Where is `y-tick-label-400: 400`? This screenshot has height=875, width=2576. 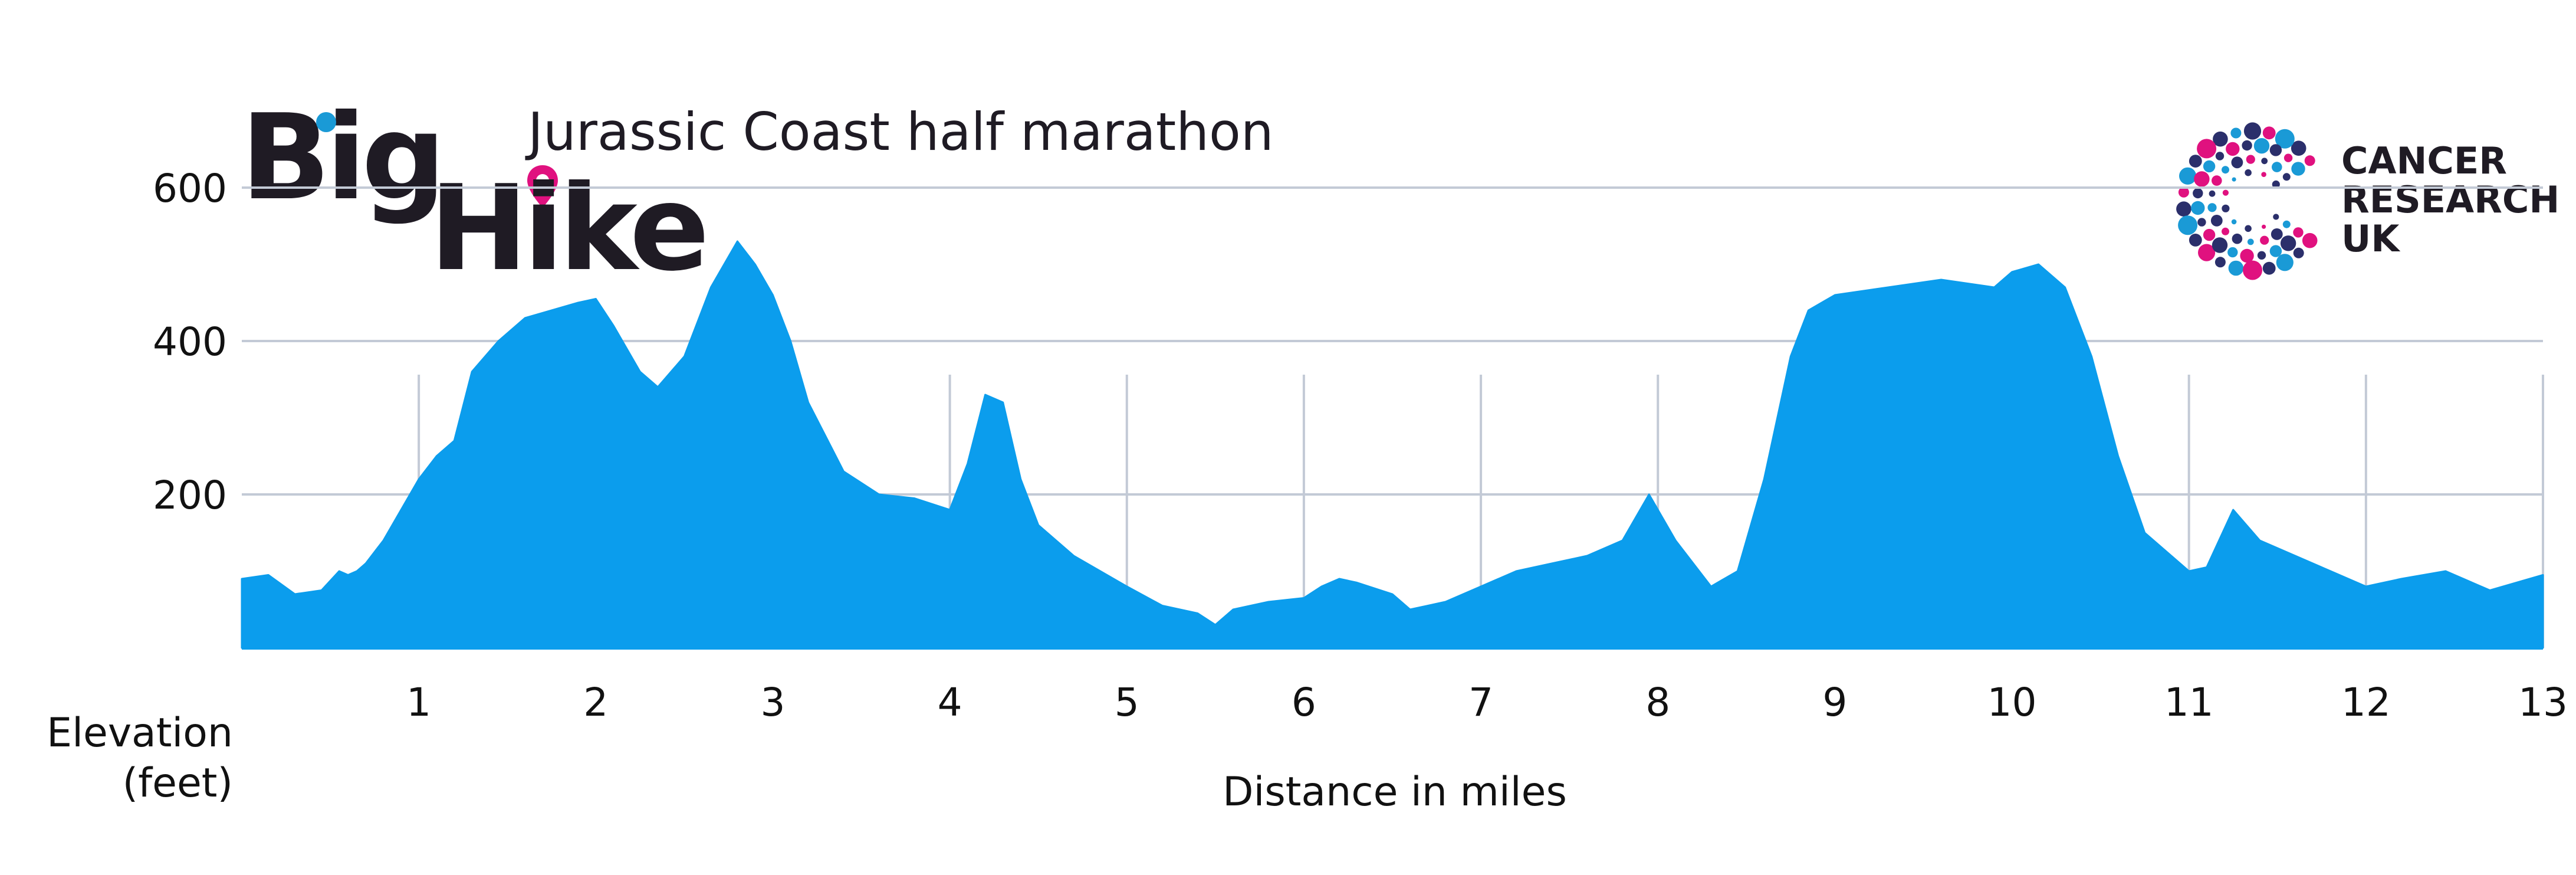
y-tick-label-400: 400 is located at coordinates (190, 342).